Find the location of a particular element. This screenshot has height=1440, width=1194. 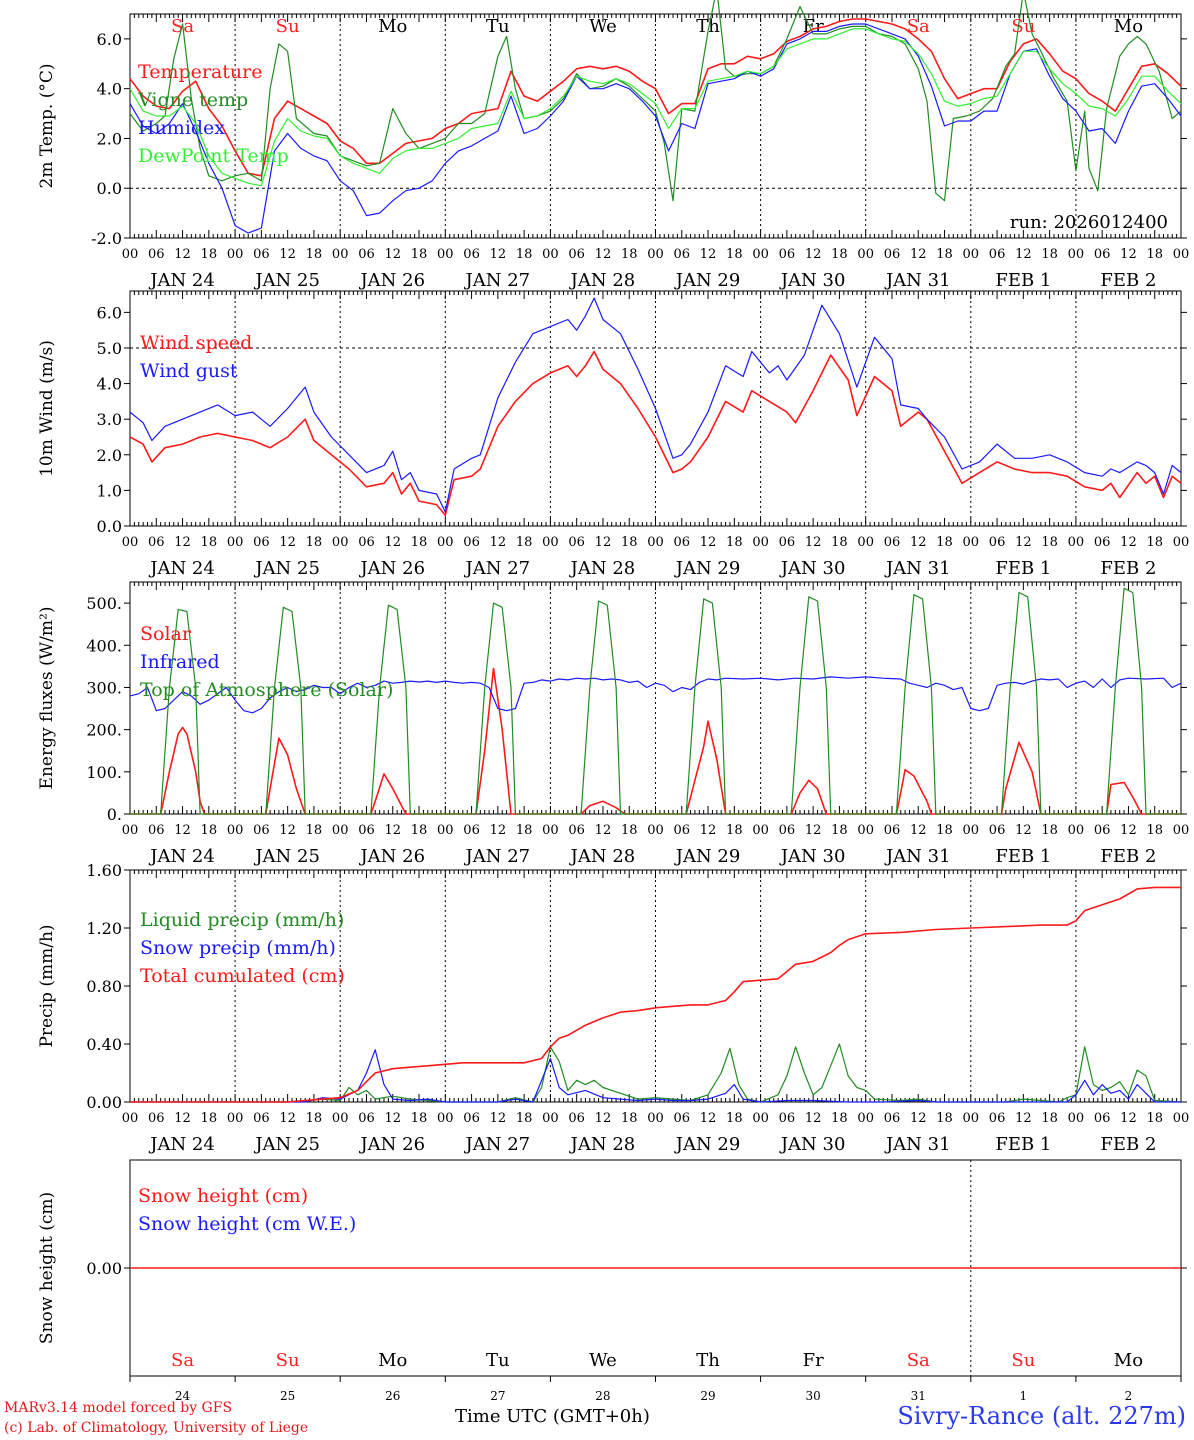

y-tick-label: 4.0 is located at coordinates (109, 89).